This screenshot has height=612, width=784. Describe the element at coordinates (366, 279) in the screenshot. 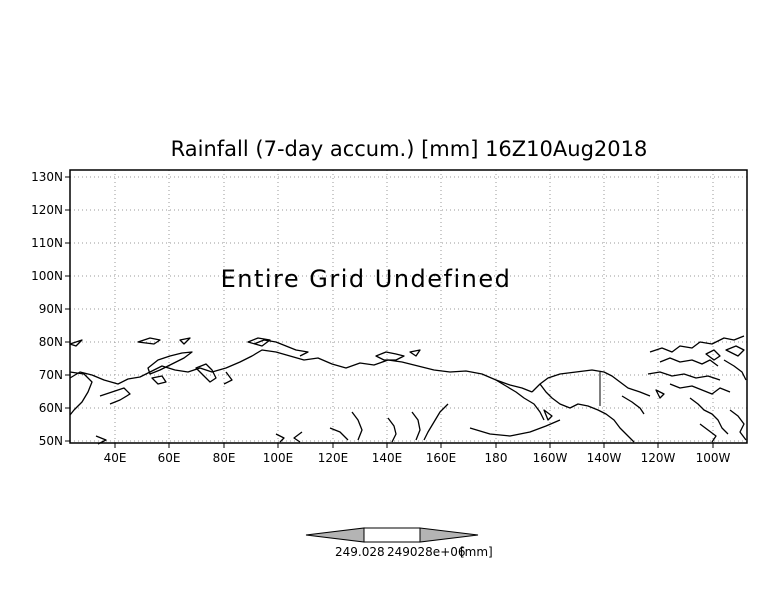

I see `undefined-grid-message: Entire Grid Undefined` at that location.